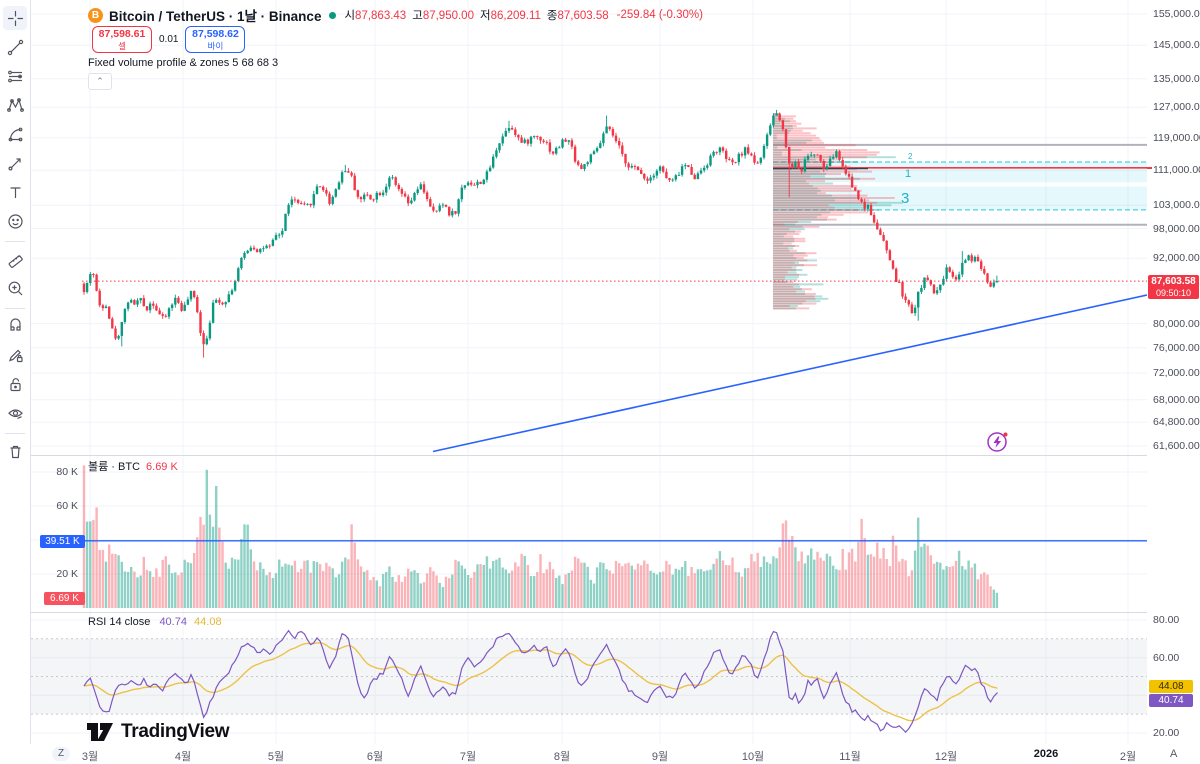 The image size is (1200, 764). I want to click on arc-tool-icon, so click(15, 134).